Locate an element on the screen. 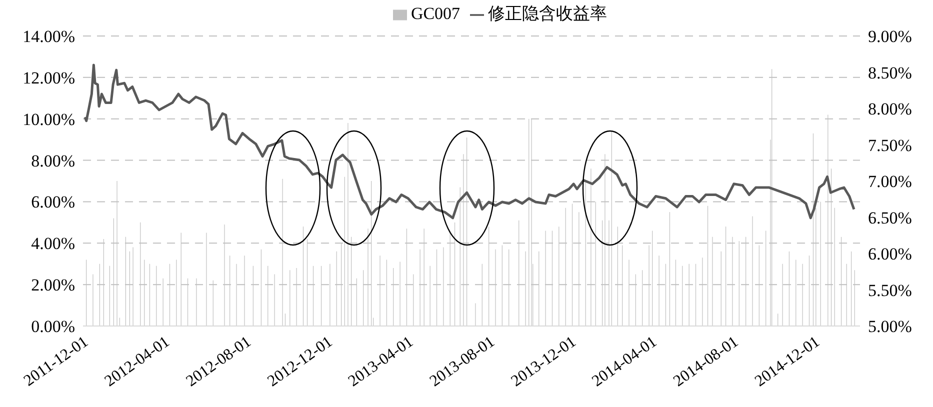  y2-tick-label: 7.50% is located at coordinates (890, 145).